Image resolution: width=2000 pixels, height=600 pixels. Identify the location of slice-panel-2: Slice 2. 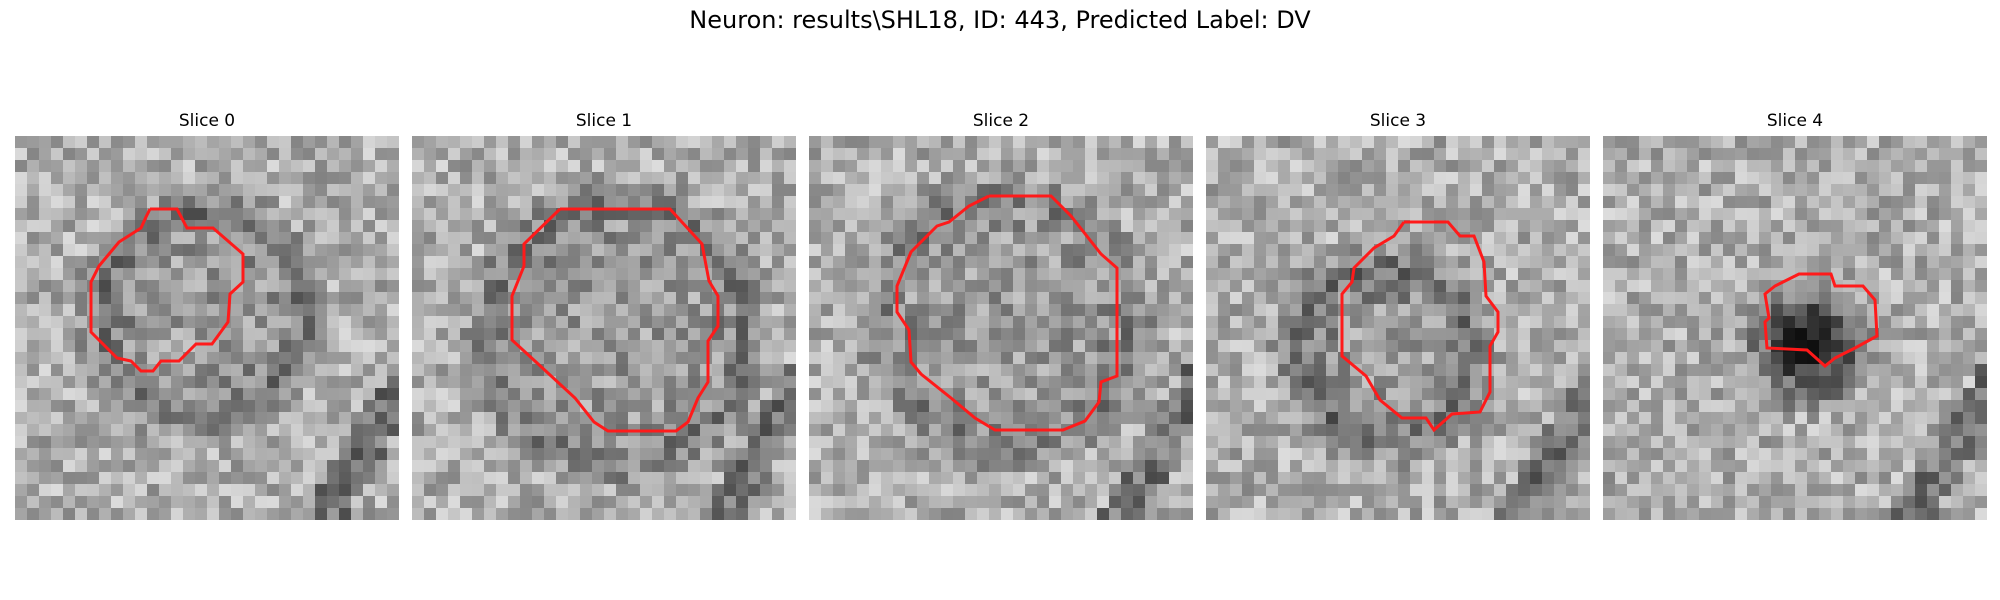
(1001, 315).